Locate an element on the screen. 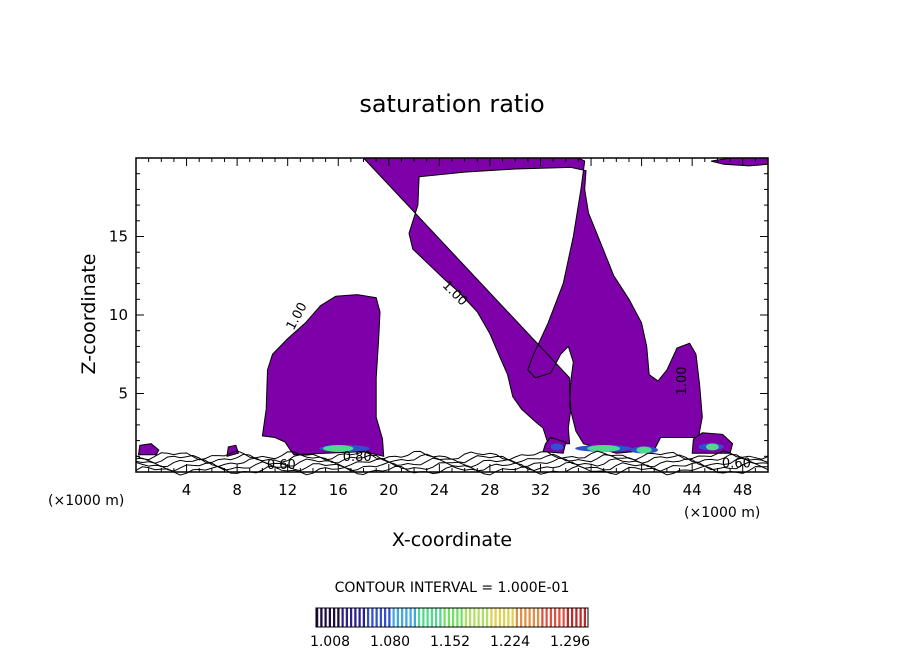 This screenshot has width=904, height=654. chart-title: saturation ratio is located at coordinates (451, 104).